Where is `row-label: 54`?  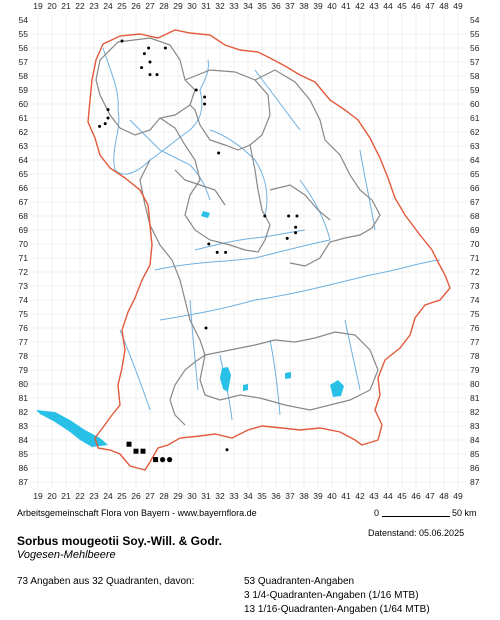 row-label: 54 is located at coordinates (24, 20).